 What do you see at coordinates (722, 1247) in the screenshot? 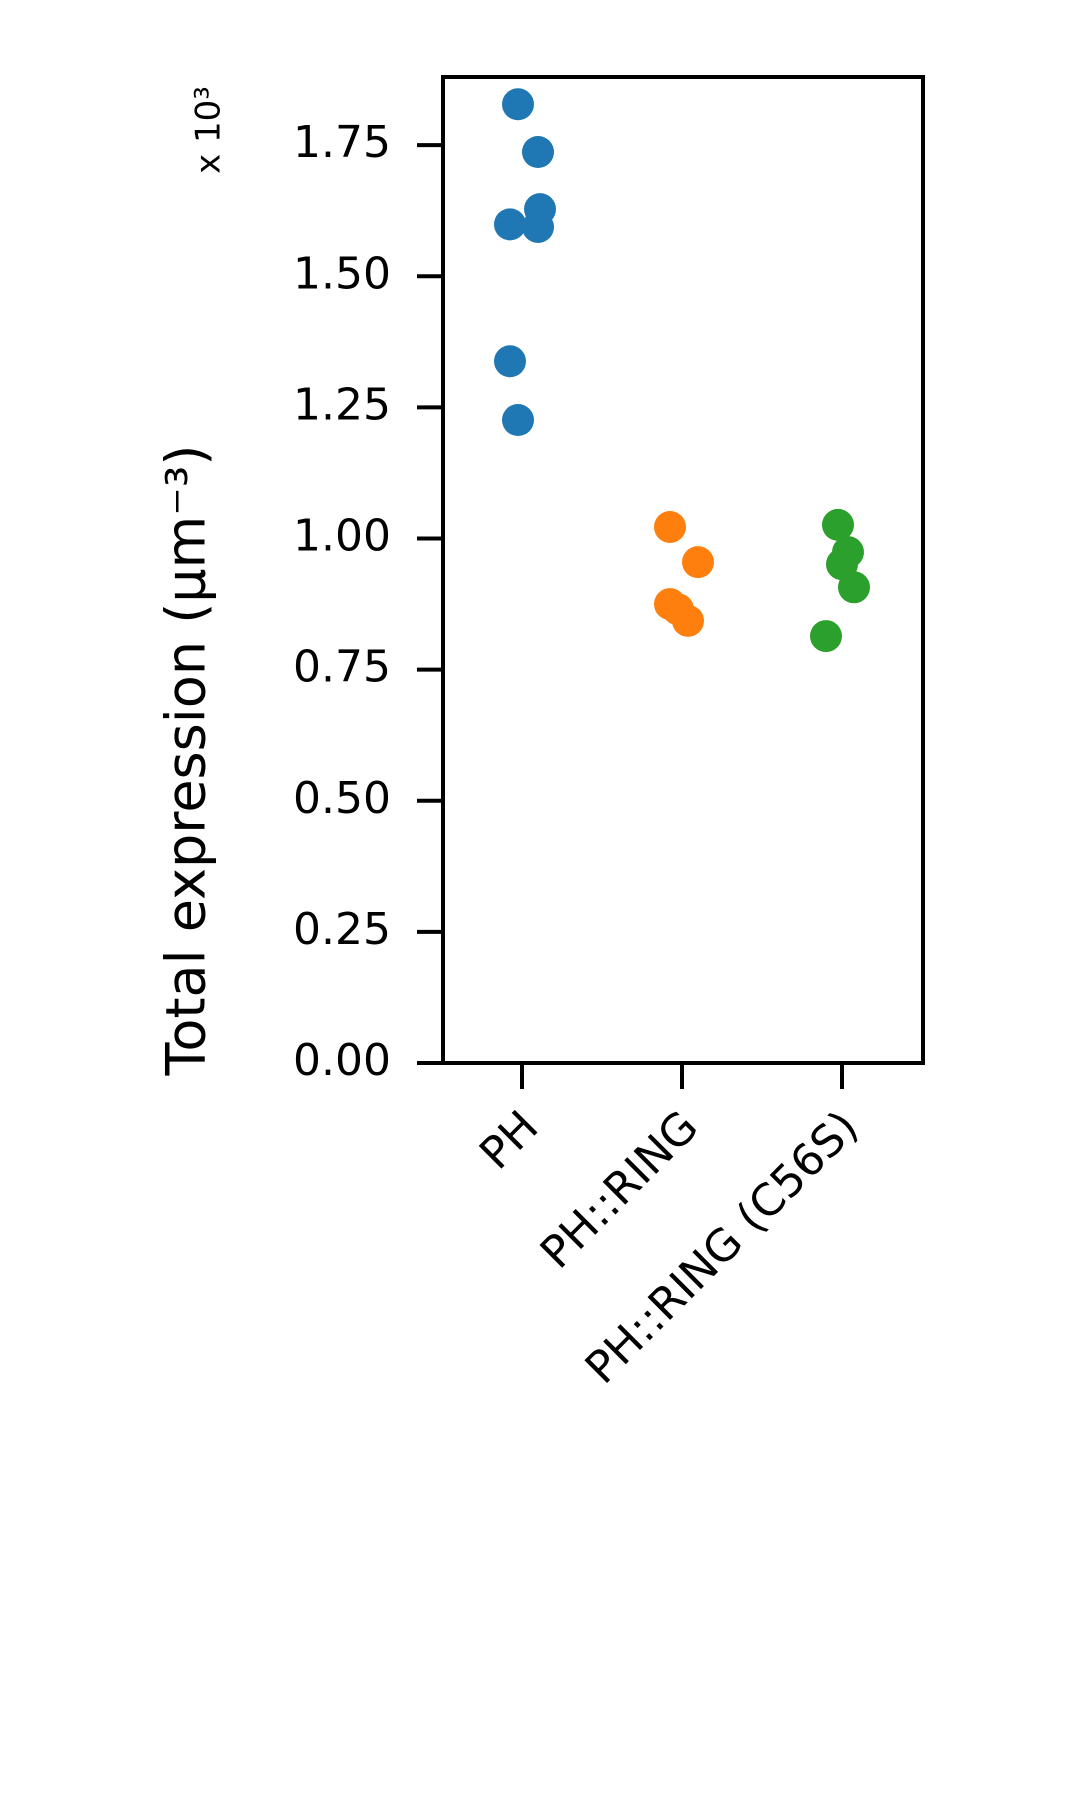
I see `x-tick-label: PH::RING (C56S)` at bounding box center [722, 1247].